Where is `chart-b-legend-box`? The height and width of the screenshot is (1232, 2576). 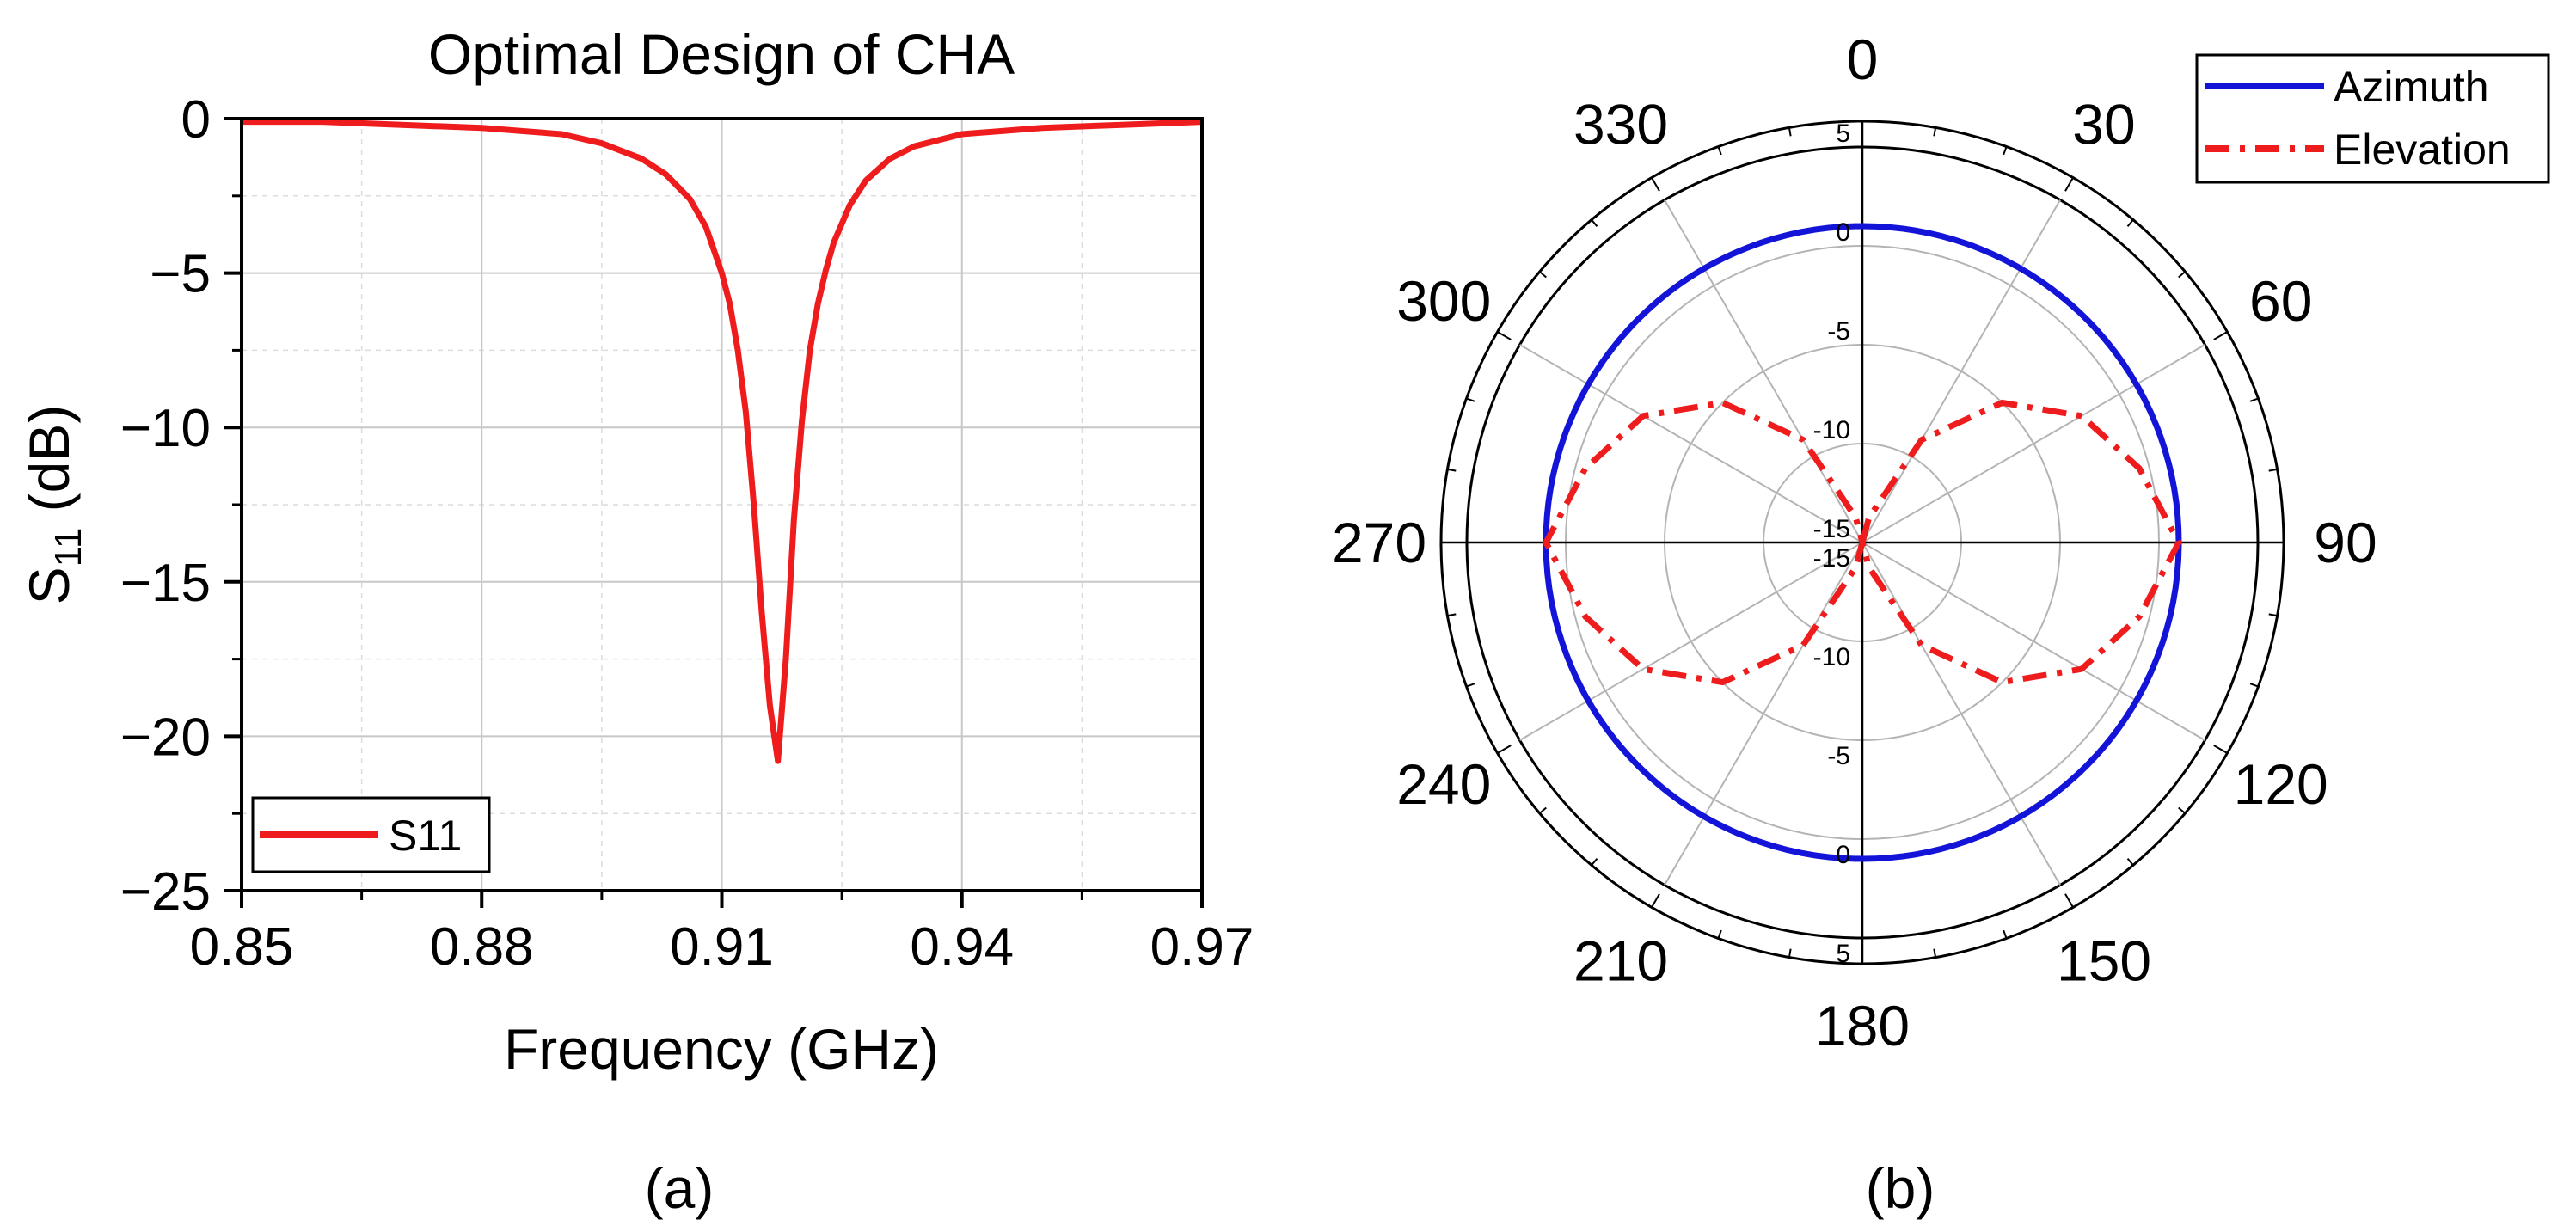
chart-b-legend-box is located at coordinates (2372, 118).